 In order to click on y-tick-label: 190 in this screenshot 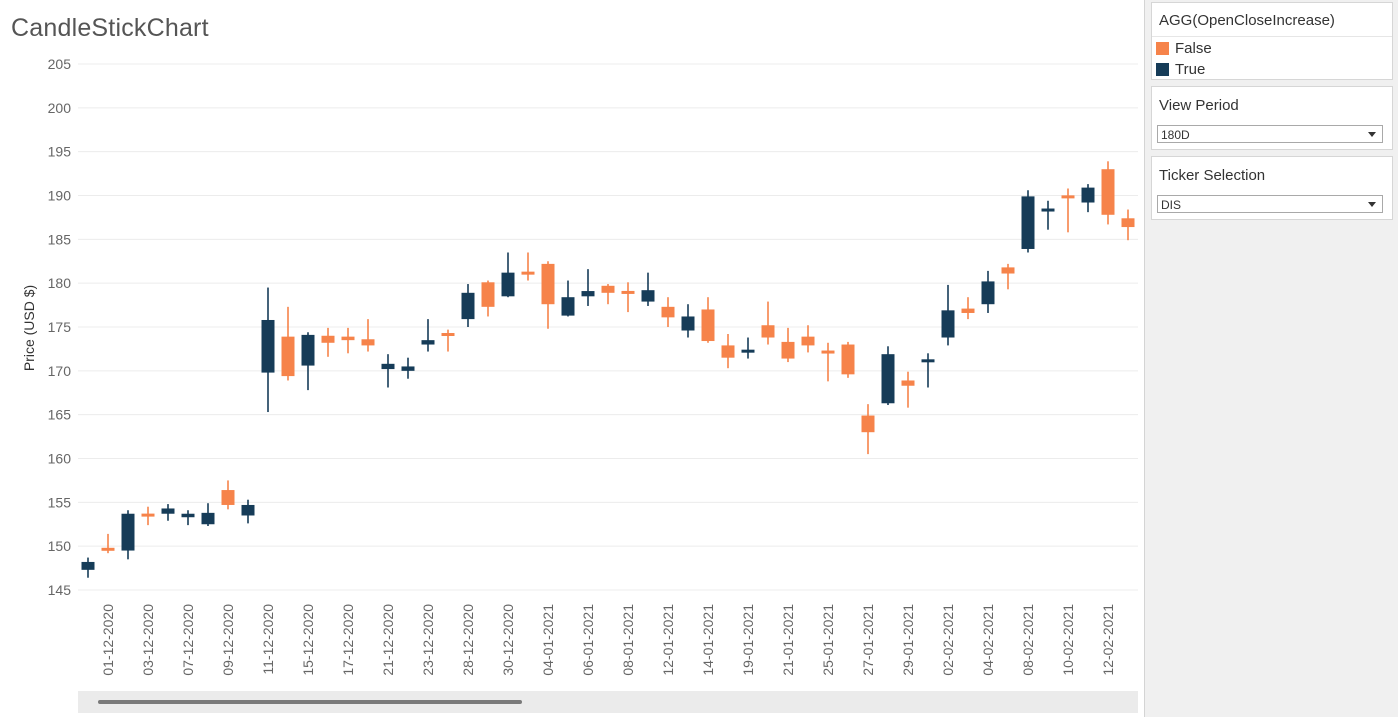, I will do `click(60, 196)`.